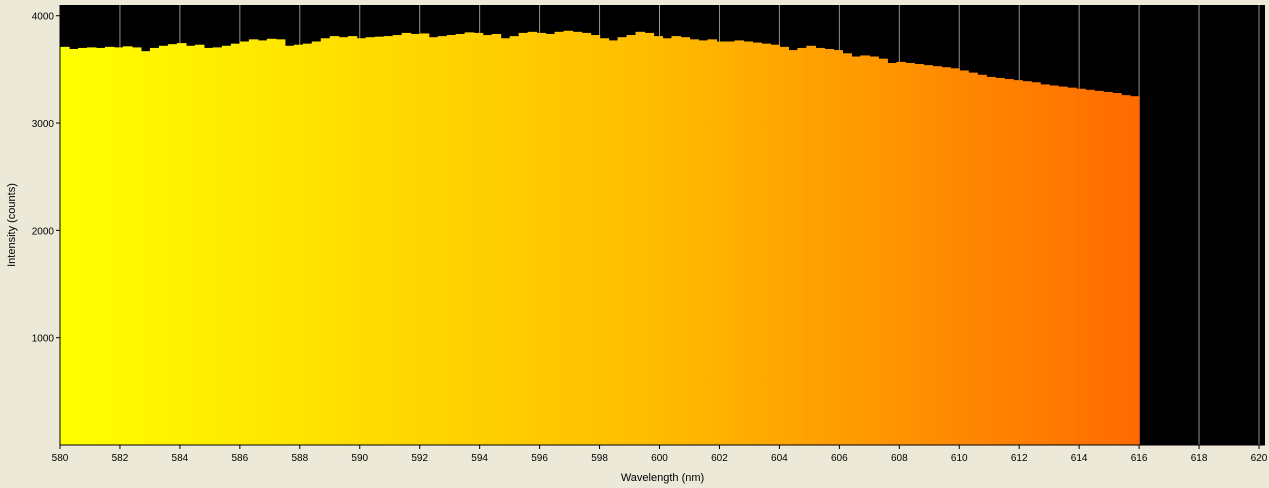 This screenshot has width=1269, height=488. Describe the element at coordinates (43, 231) in the screenshot. I see `y-tick-label: 2000` at that location.